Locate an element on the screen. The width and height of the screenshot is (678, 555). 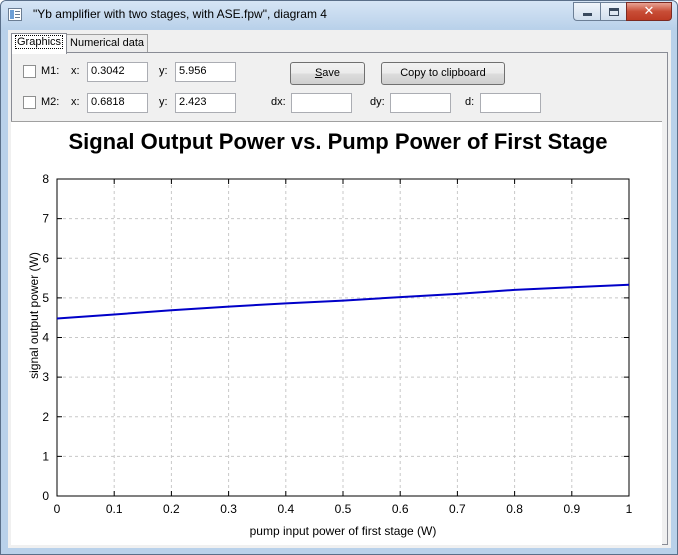
x-tick-label: 0.3 is located at coordinates (228, 509).